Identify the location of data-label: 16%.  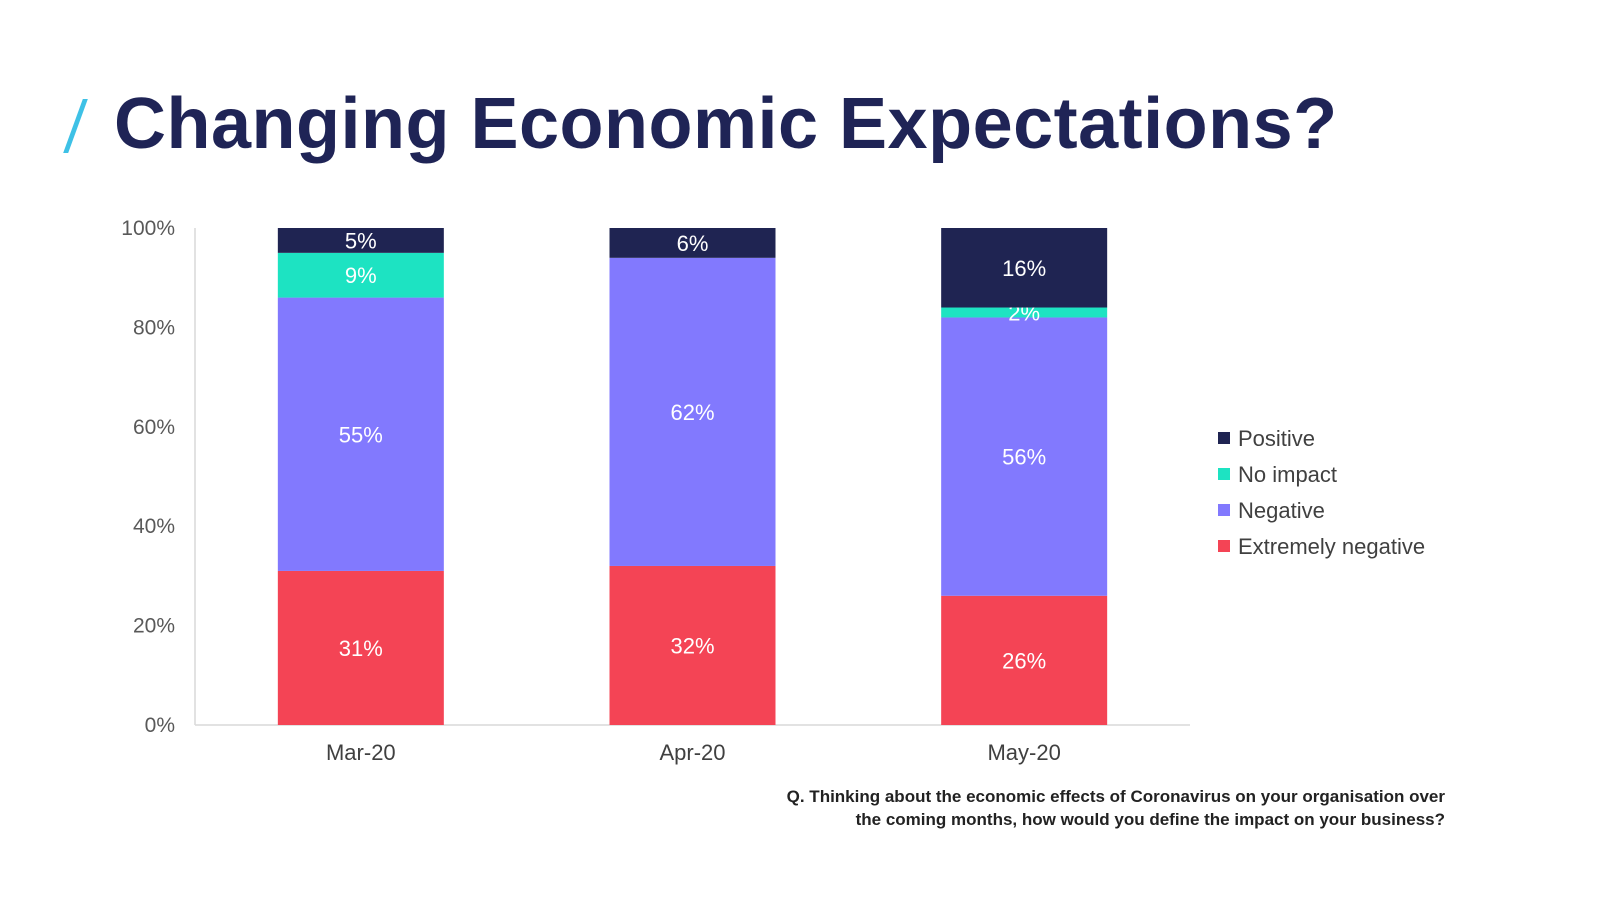
(1024, 268).